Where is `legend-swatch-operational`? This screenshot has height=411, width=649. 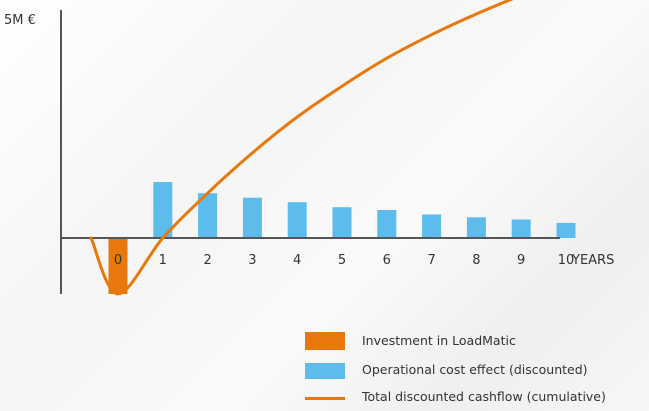 legend-swatch-operational is located at coordinates (325, 371).